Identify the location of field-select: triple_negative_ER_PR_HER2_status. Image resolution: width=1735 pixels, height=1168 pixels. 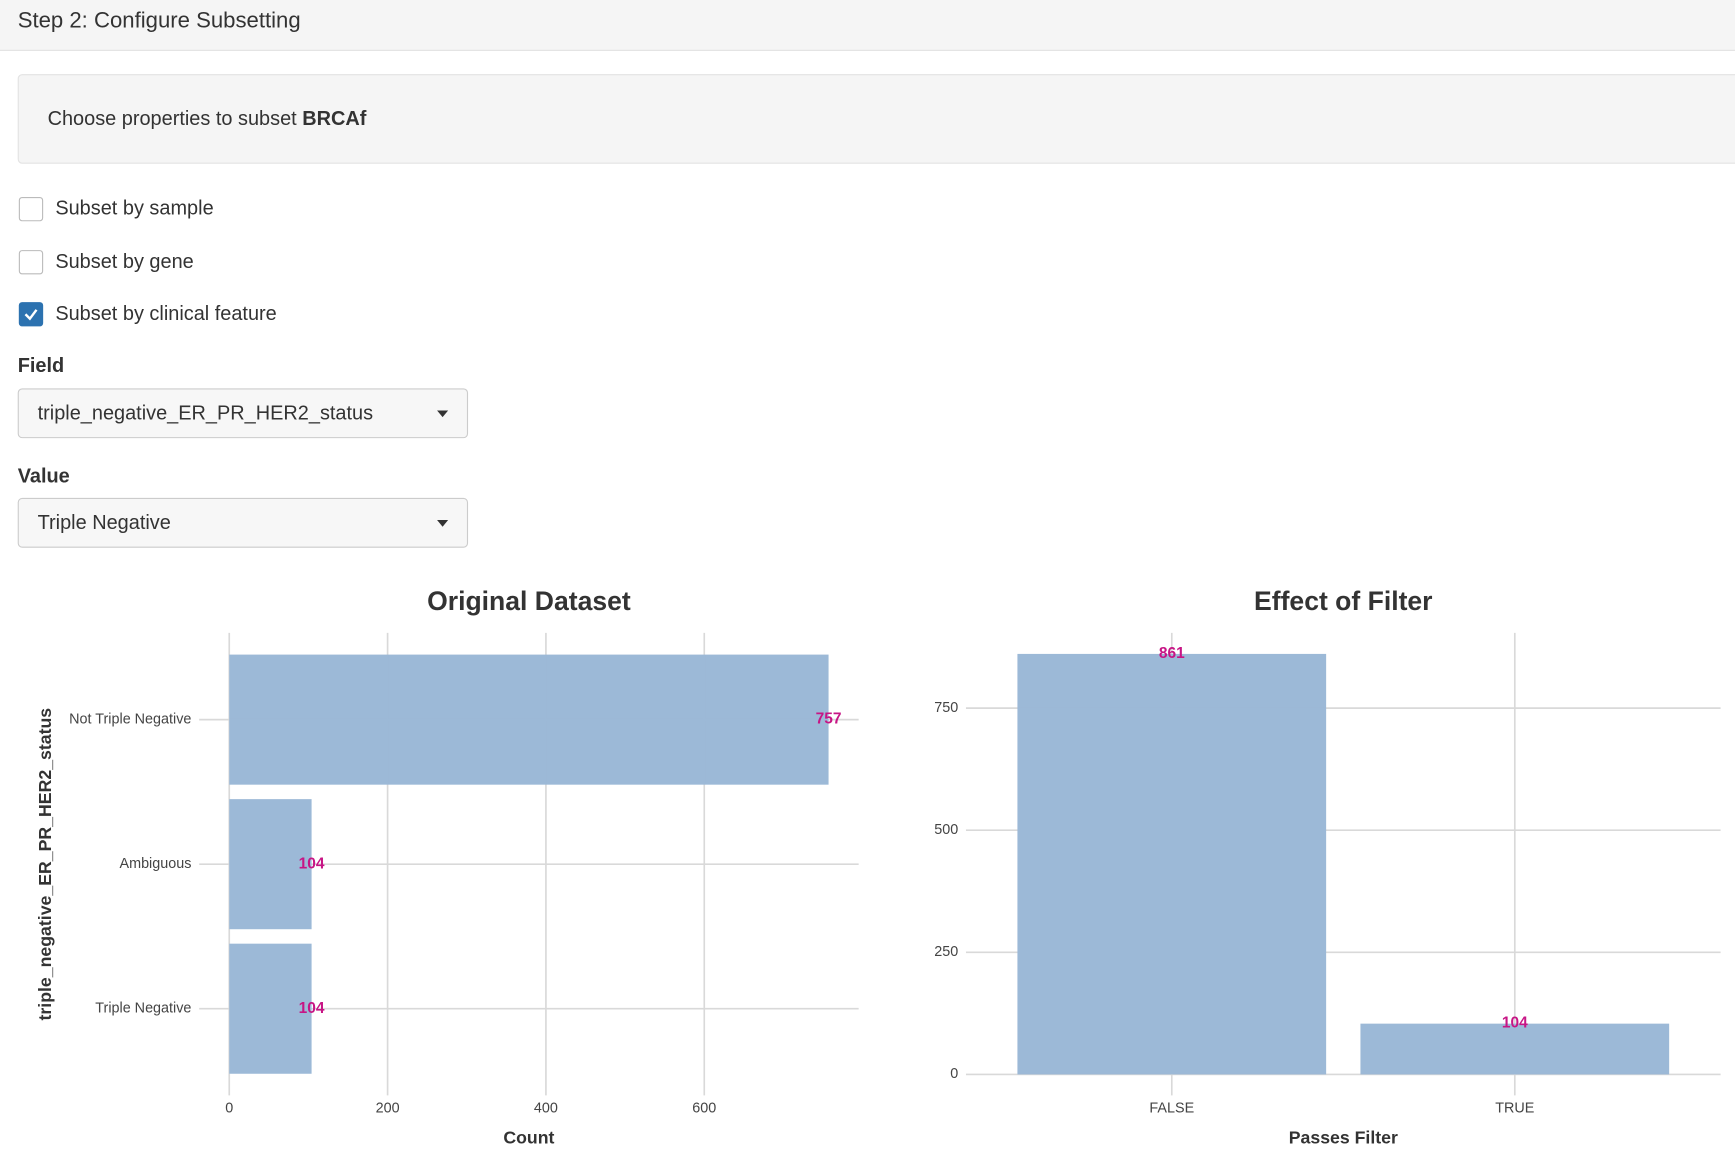
(243, 413).